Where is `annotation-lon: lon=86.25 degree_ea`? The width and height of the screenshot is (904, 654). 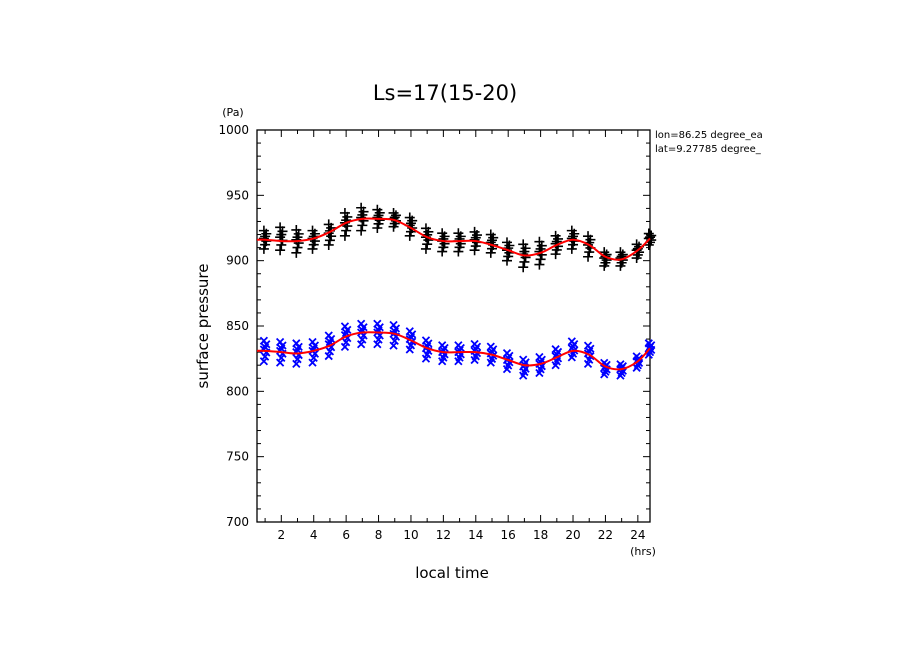 annotation-lon: lon=86.25 degree_ea is located at coordinates (709, 135).